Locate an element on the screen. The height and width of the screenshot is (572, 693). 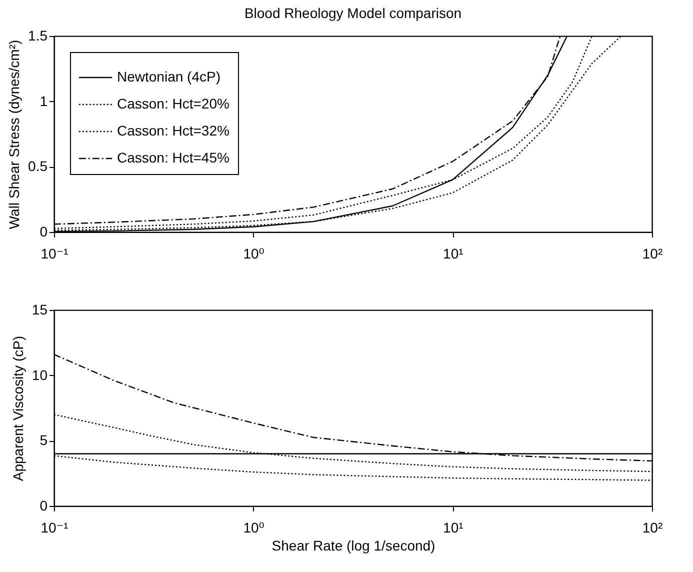
legend-label: Casson: Hct=32% is located at coordinates (173, 130).